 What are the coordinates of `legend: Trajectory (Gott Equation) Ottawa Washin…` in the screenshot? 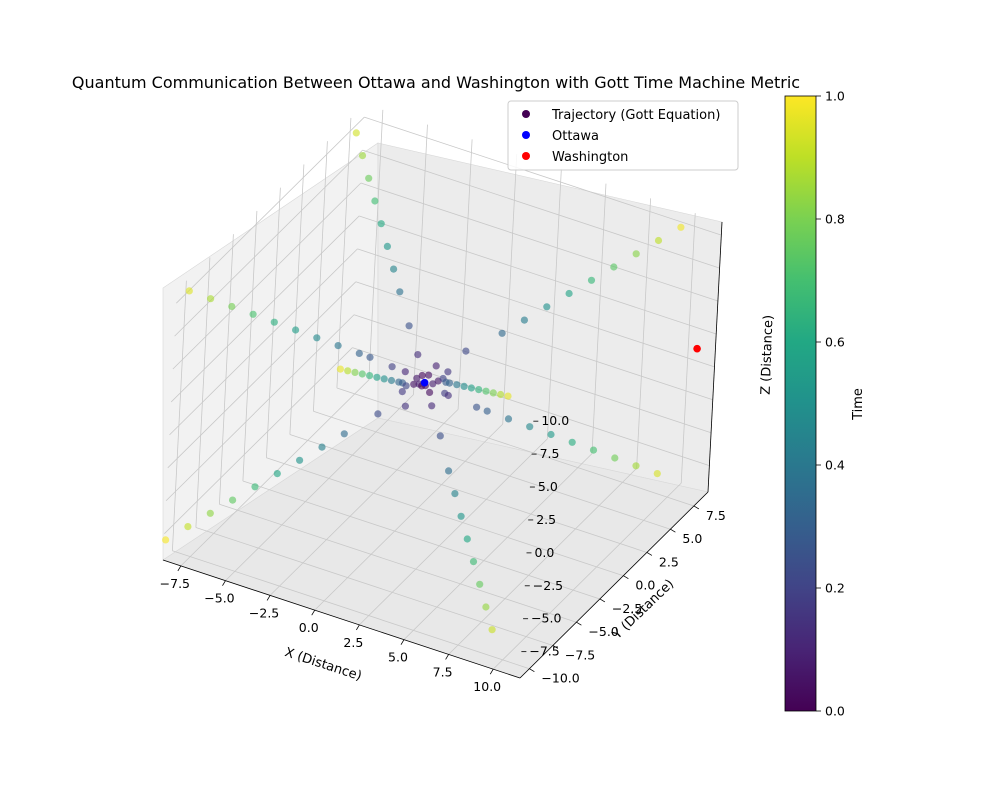 It's located at (623, 135).